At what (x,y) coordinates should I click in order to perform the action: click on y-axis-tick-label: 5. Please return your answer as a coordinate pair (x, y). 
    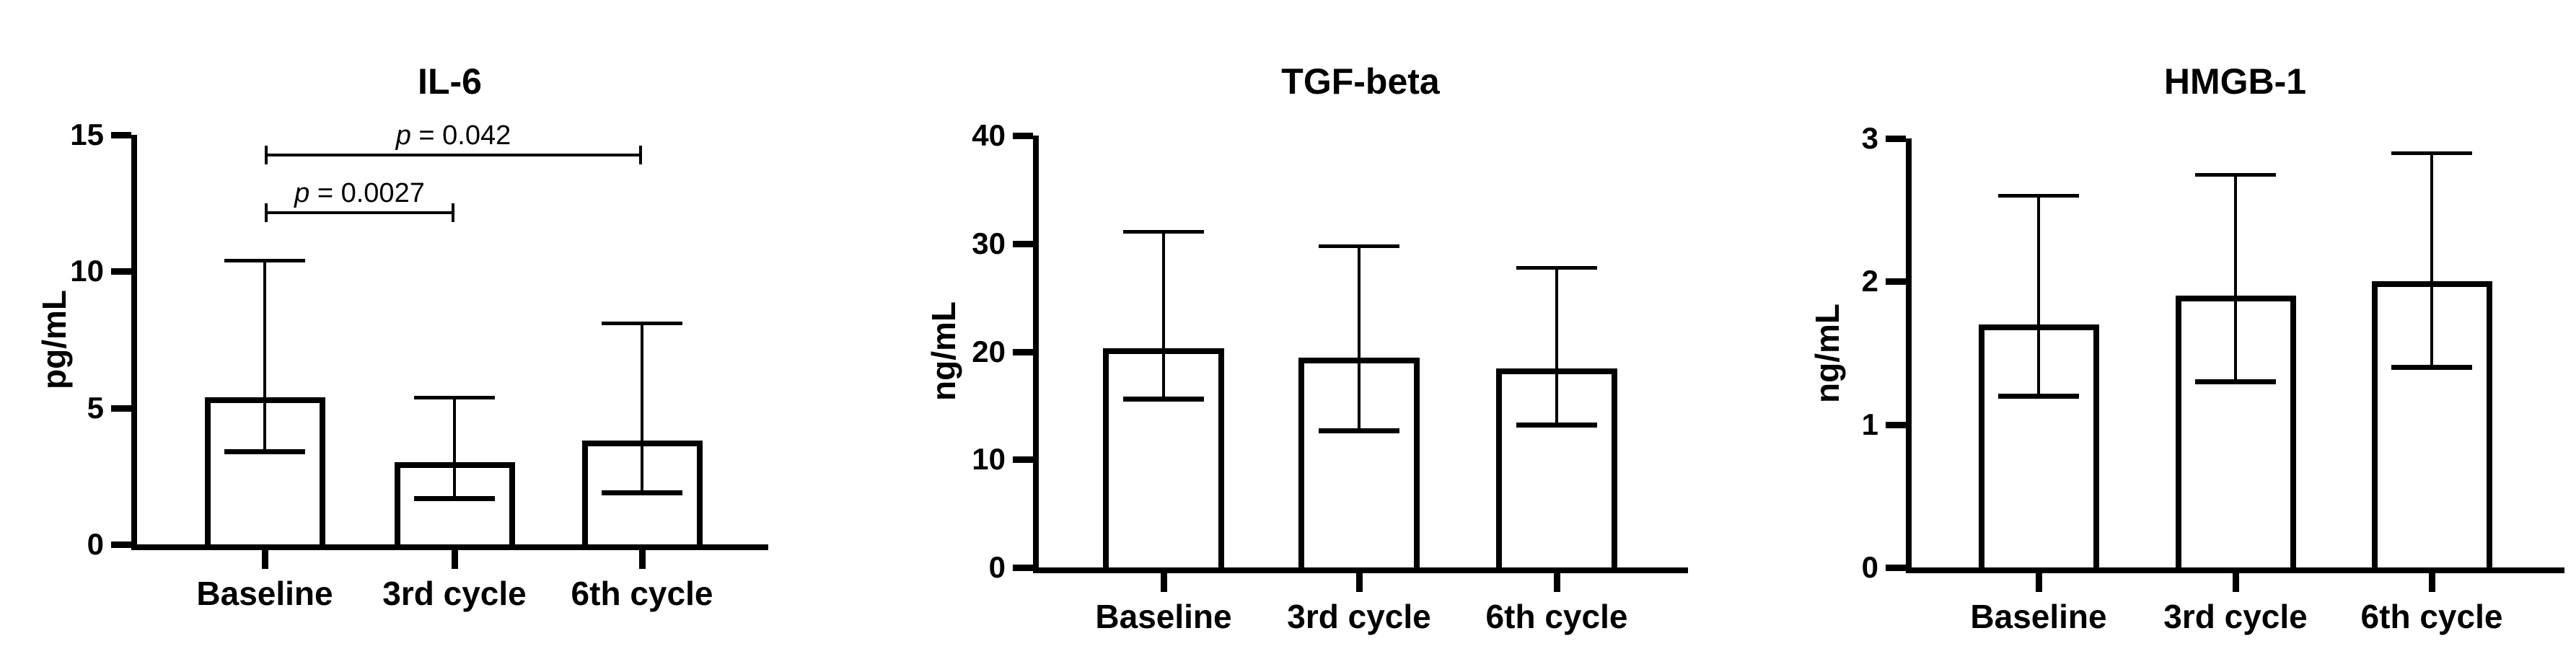
    Looking at the image, I should click on (95, 407).